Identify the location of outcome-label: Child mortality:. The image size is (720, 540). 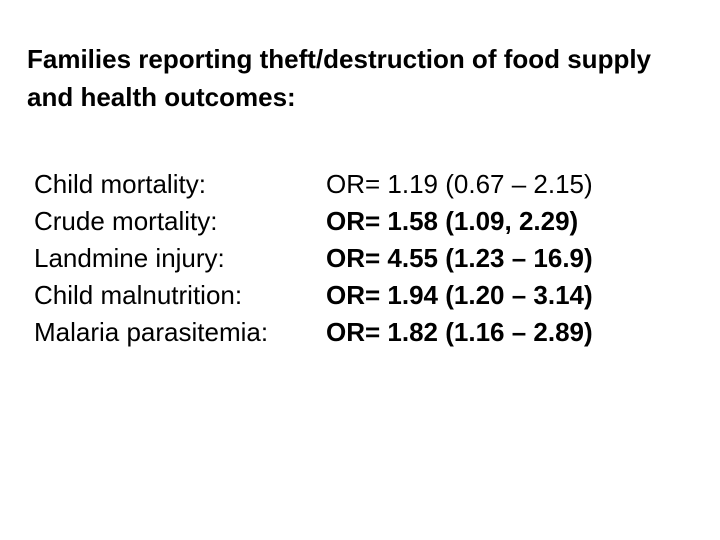
(120, 184).